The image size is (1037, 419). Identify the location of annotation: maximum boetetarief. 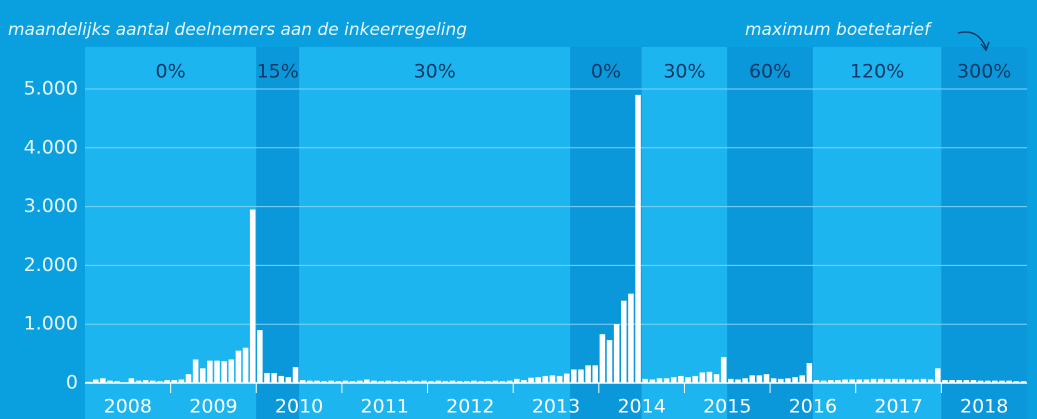
(839, 30).